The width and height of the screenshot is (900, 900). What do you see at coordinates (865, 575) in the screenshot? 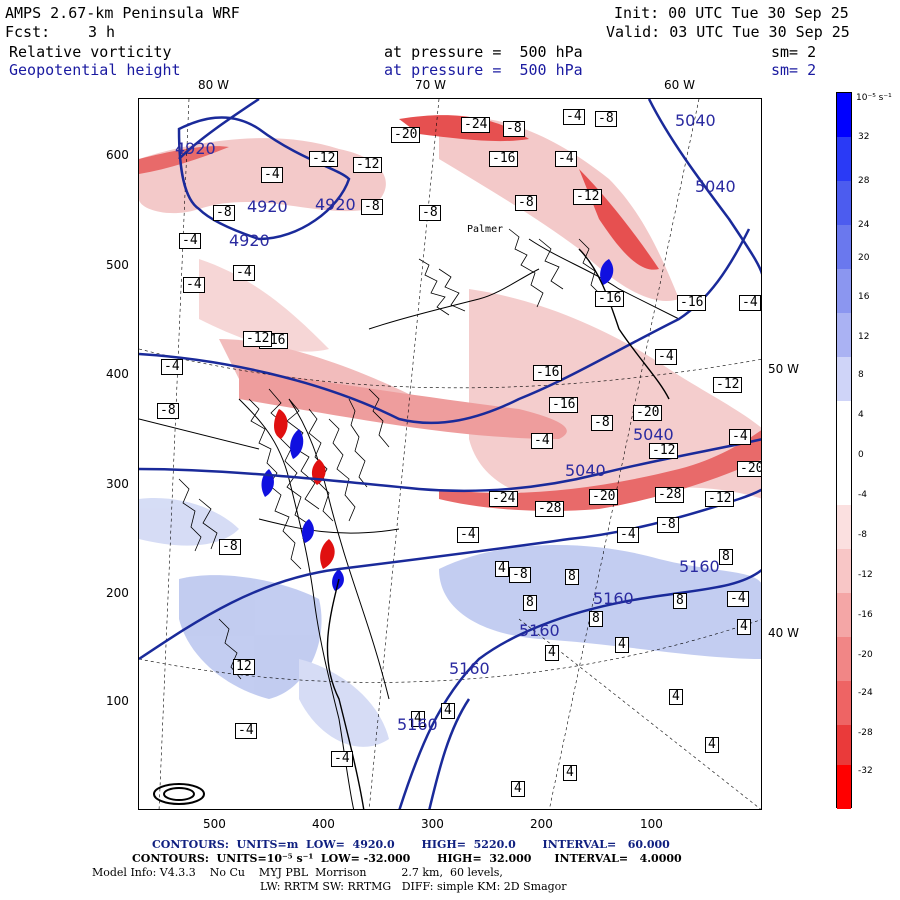
I see `colorbar-tick: -12` at bounding box center [865, 575].